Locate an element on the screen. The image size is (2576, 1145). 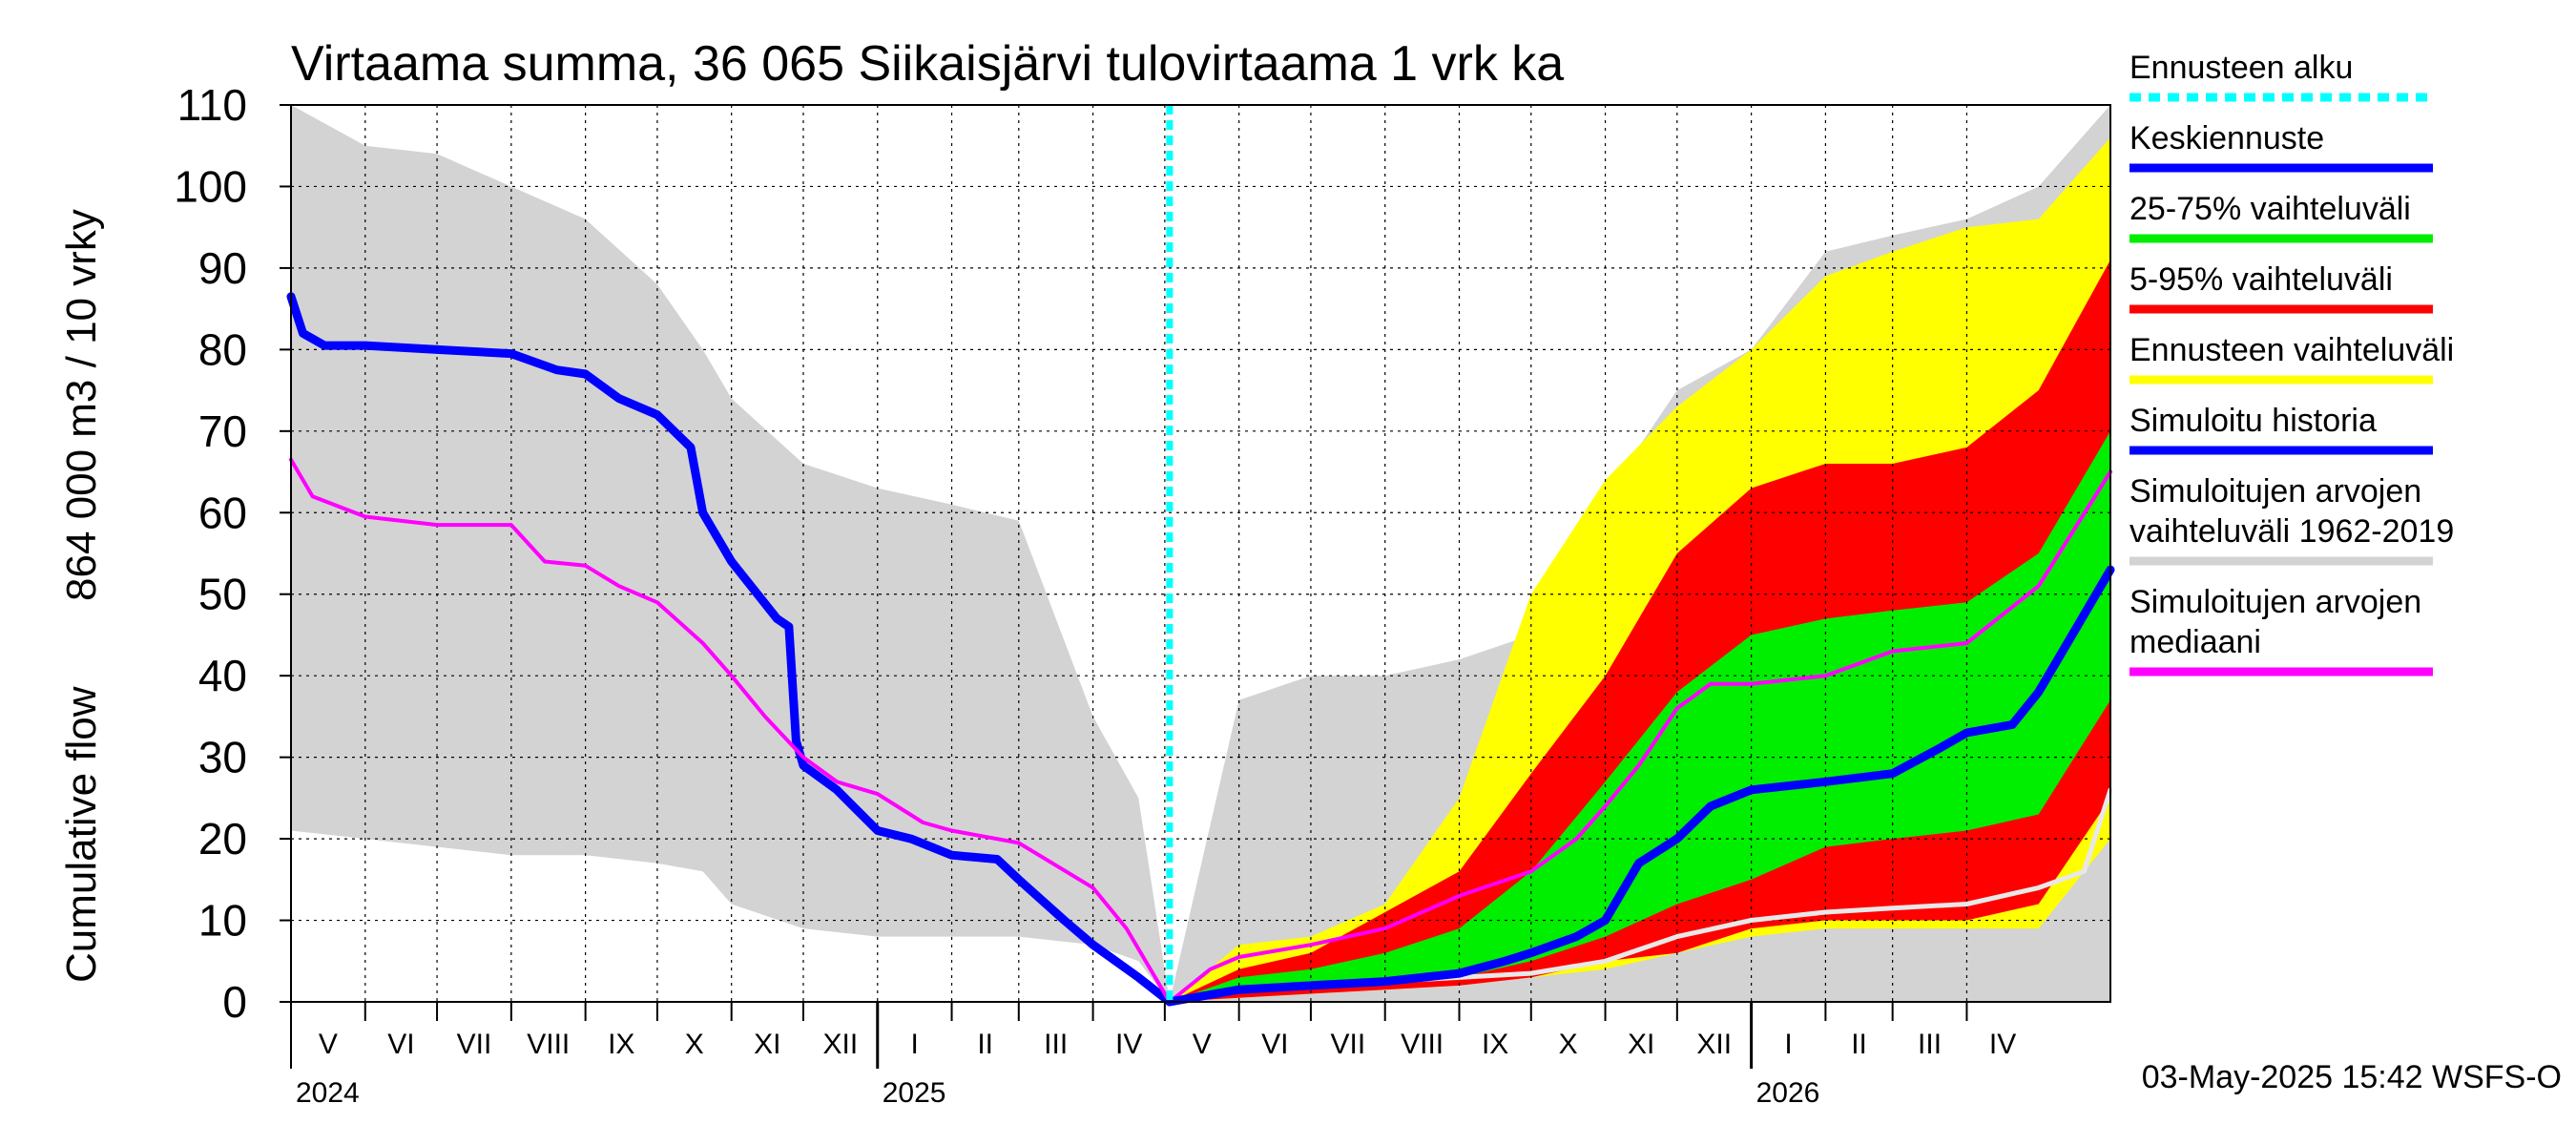
y-tick-label: 60 is located at coordinates (222, 512).